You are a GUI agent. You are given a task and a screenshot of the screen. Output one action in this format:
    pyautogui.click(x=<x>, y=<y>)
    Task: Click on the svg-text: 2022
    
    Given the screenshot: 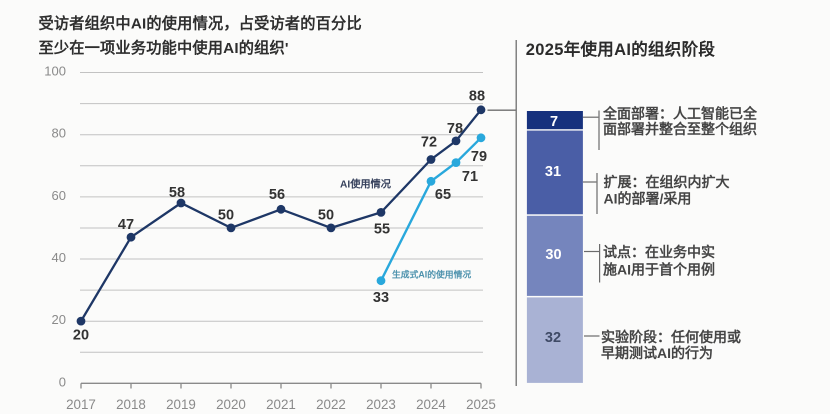 What is the action you would take?
    pyautogui.click(x=331, y=404)
    